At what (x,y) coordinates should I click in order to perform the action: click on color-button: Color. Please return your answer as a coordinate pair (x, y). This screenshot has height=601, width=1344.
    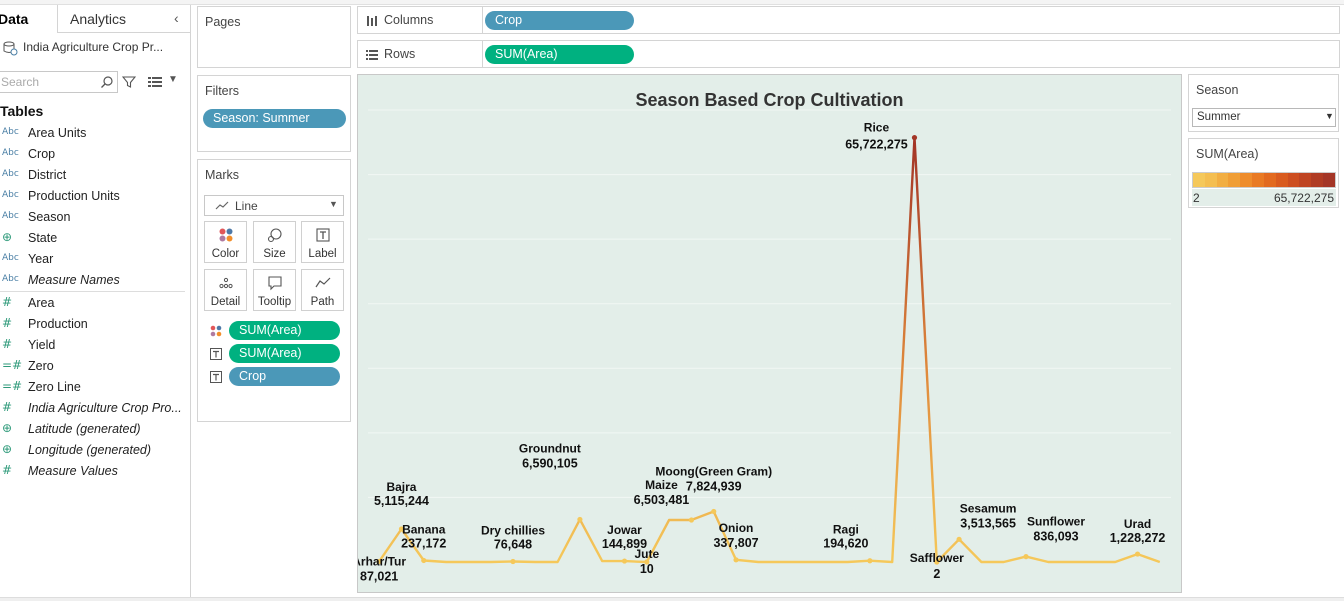
    Looking at the image, I should click on (225, 242).